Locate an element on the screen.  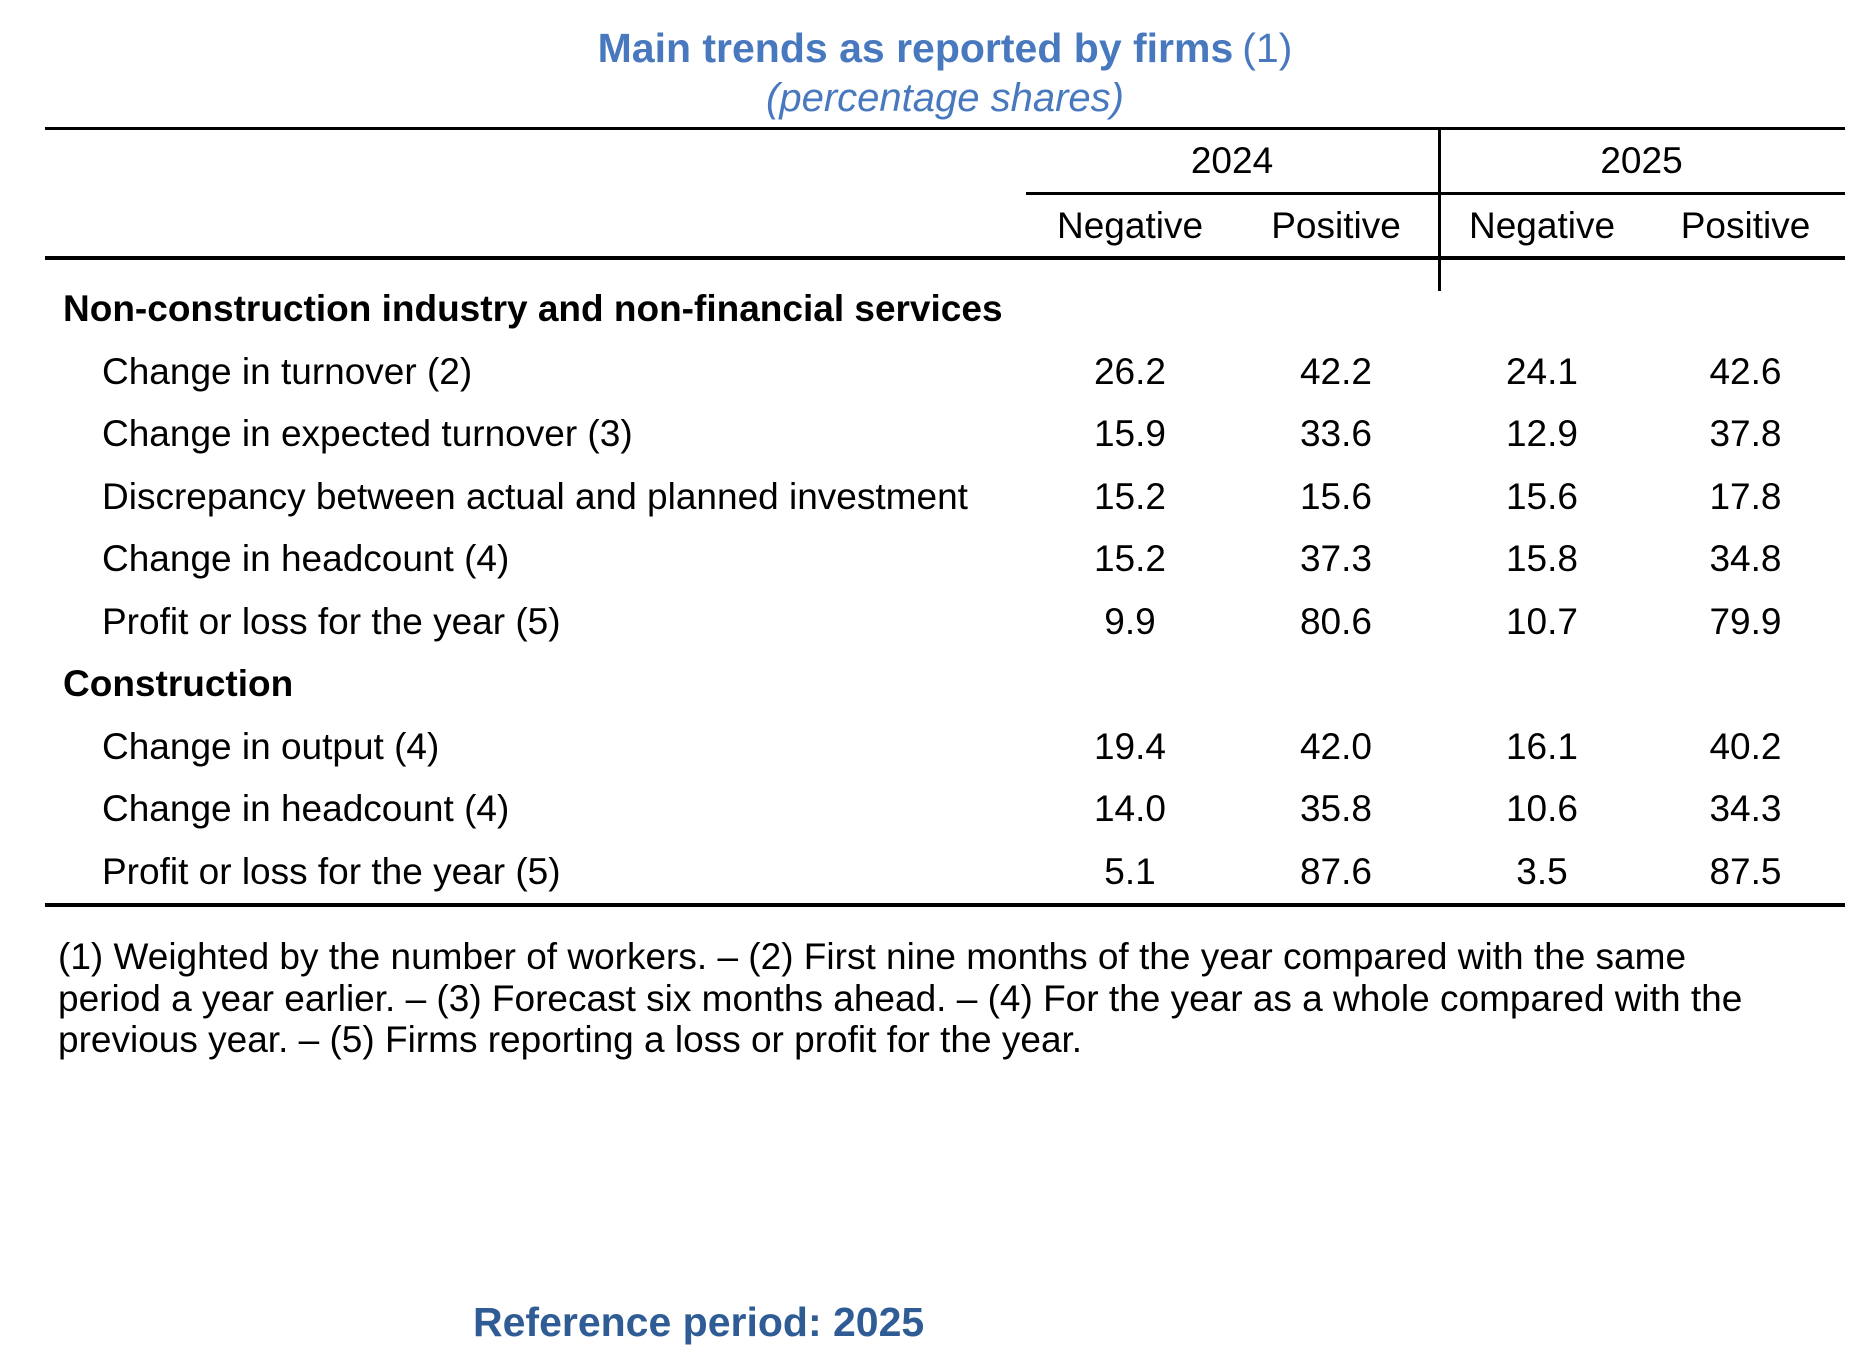
cell-value: 80.6 is located at coordinates (1335, 621).